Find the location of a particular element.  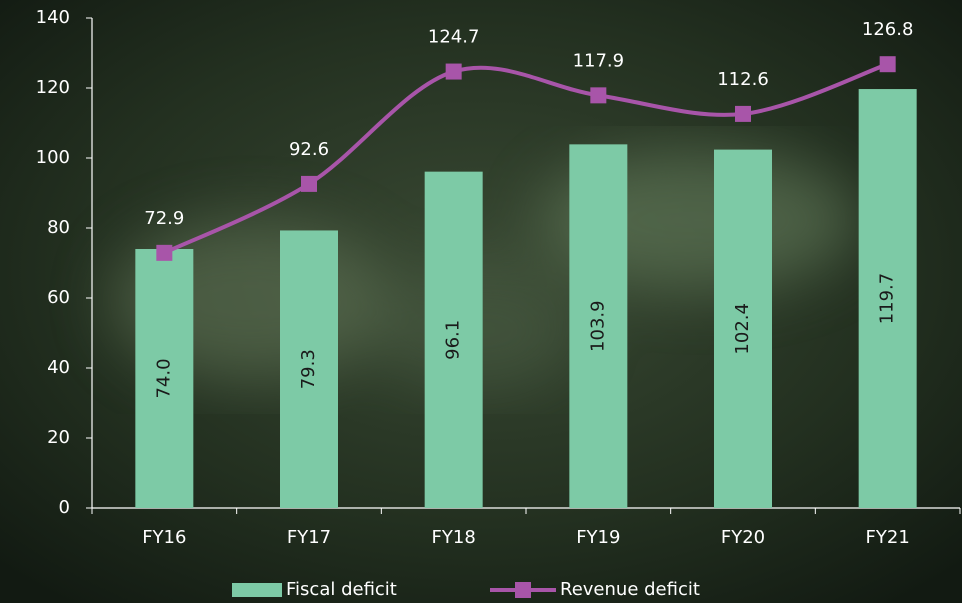

bar-value-label: 119.7 is located at coordinates (887, 299).